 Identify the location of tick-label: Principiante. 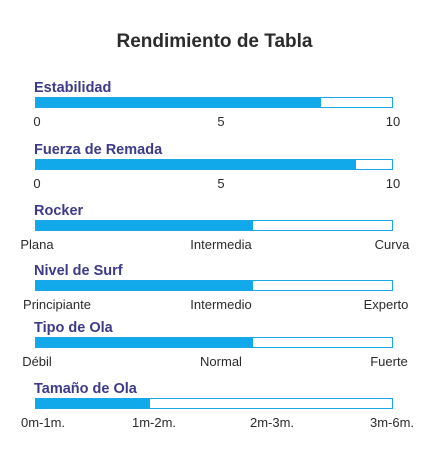
(57, 304).